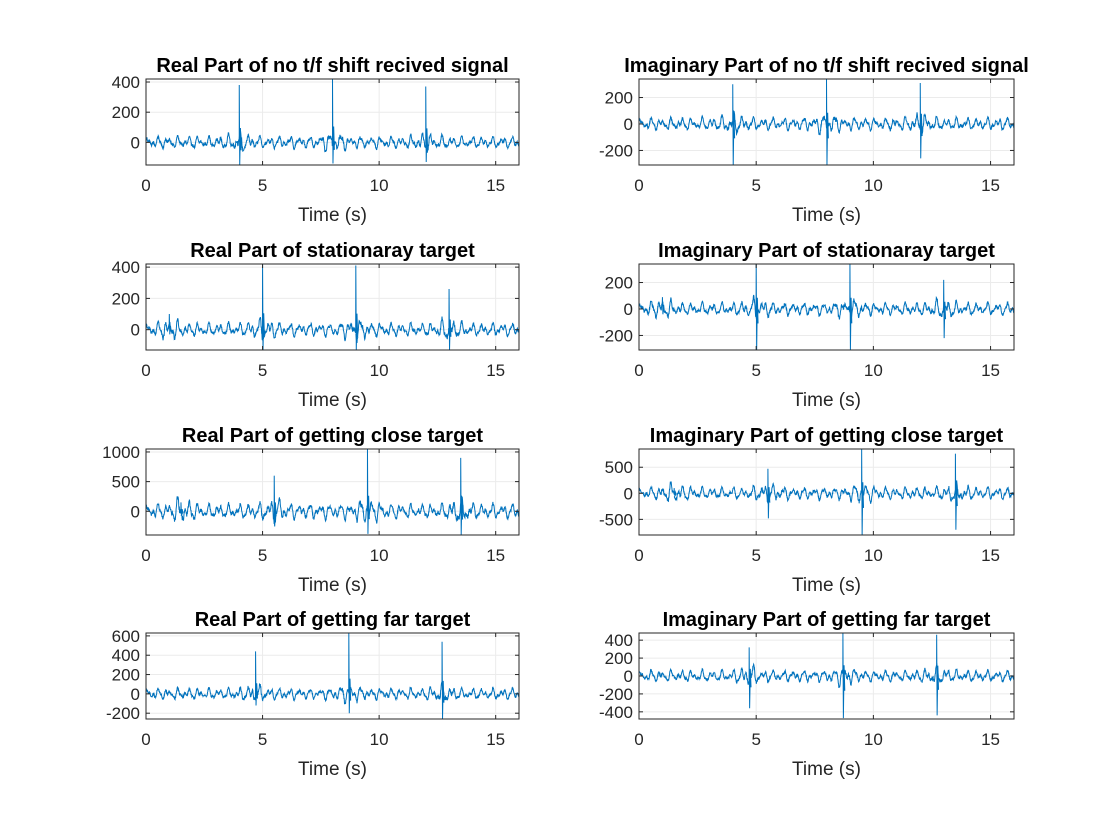 The image size is (1120, 840). Describe the element at coordinates (333, 620) in the screenshot. I see `chart-title: Real Part of getting far target` at that location.